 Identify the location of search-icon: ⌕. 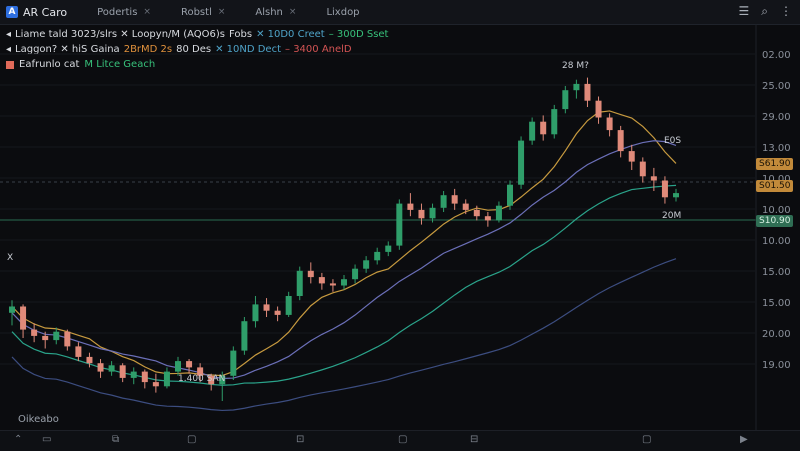
(764, 11).